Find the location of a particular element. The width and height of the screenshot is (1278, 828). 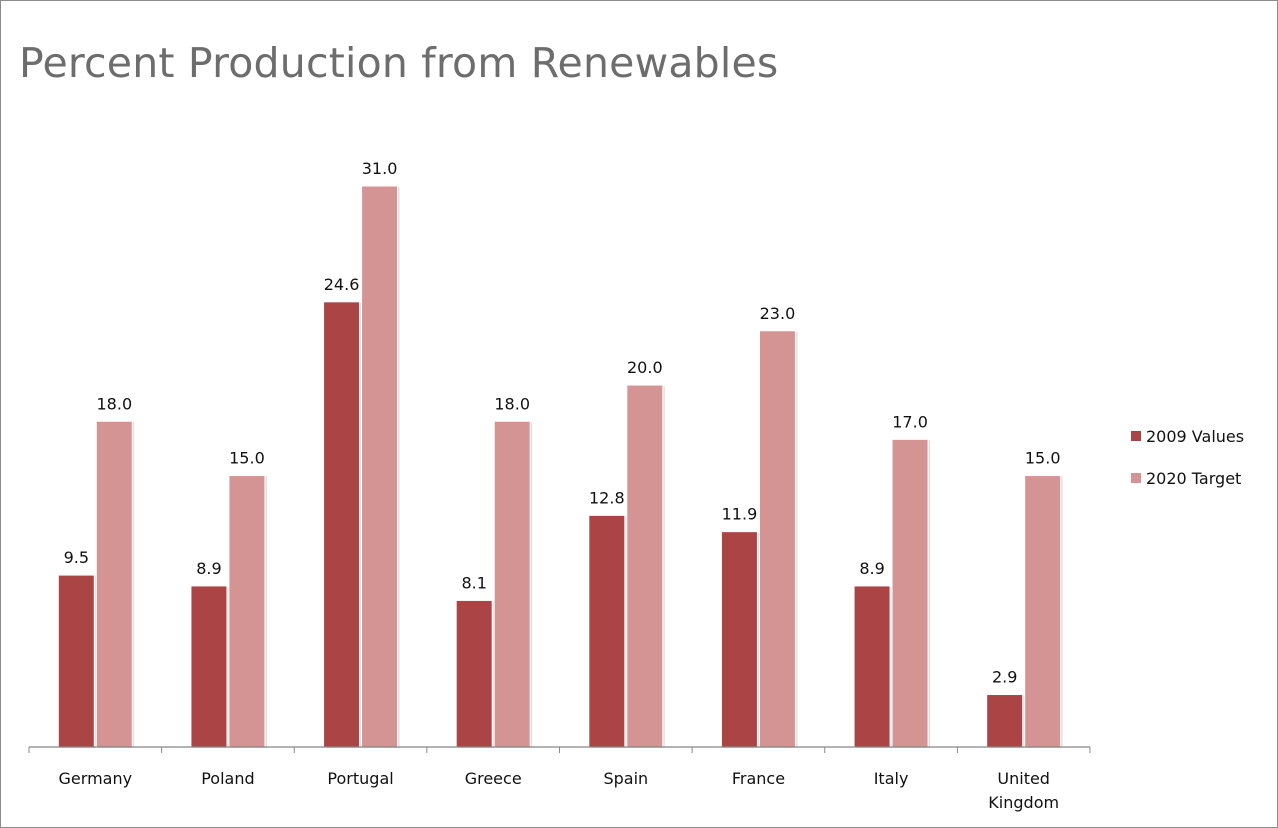

data-label: 24.6 is located at coordinates (342, 284).